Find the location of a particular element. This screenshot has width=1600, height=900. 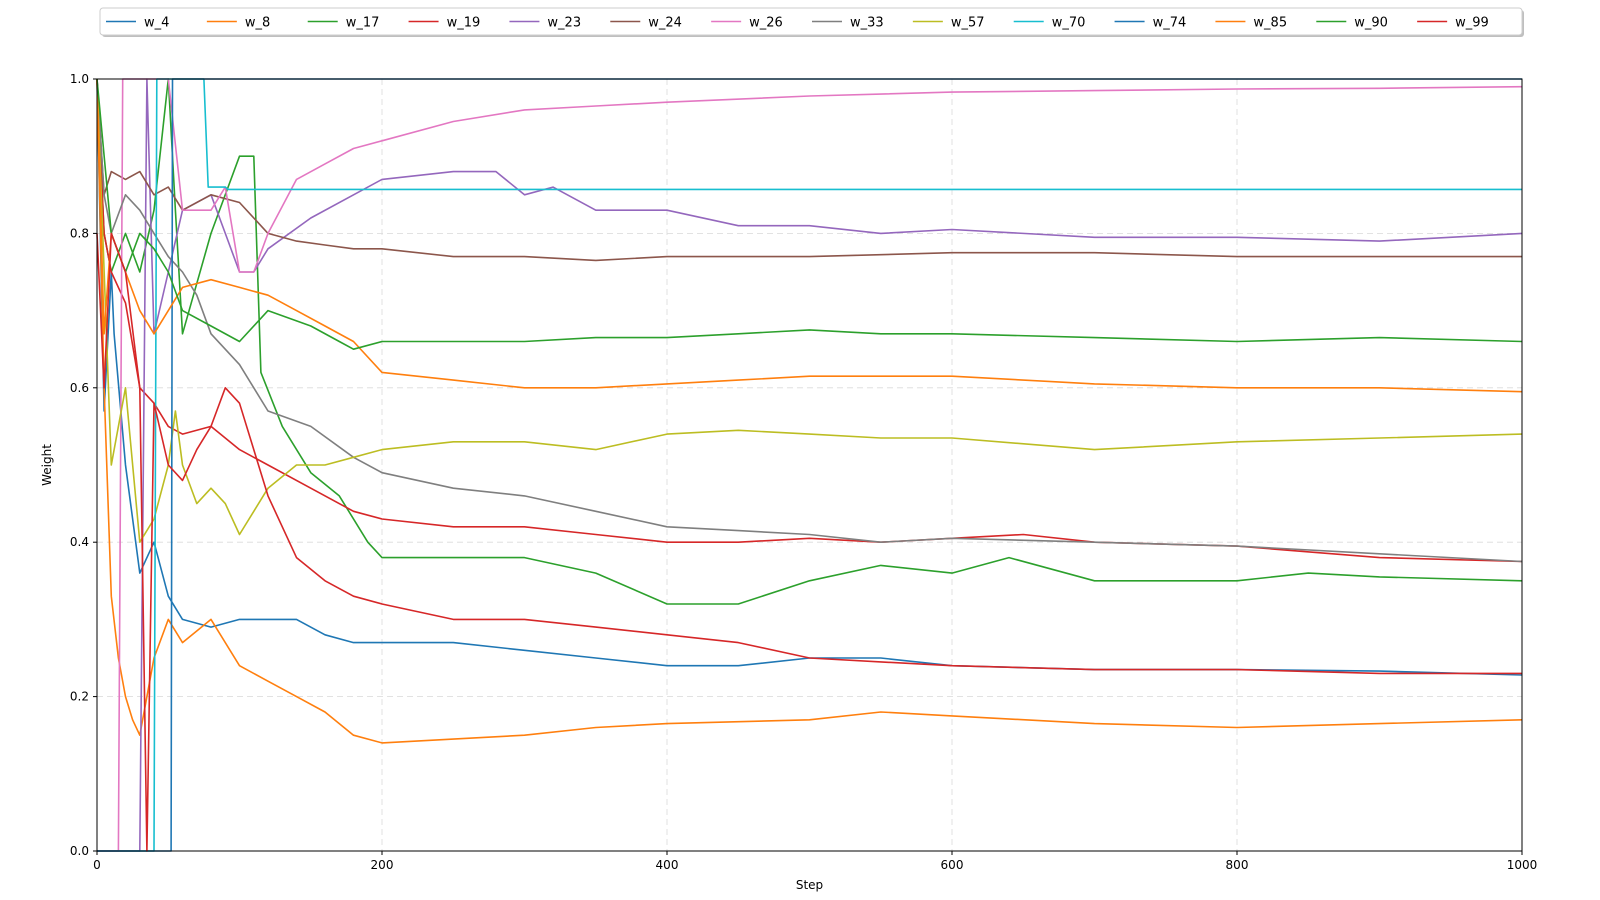

legend-label: w_85 is located at coordinates (1270, 23).